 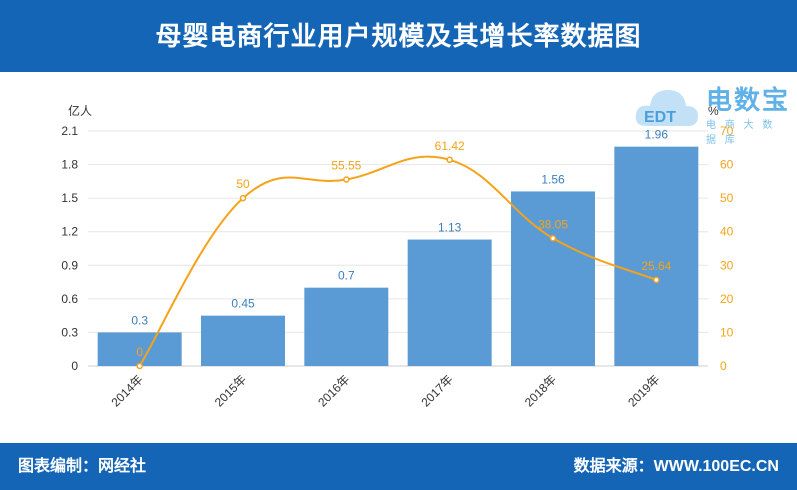 What do you see at coordinates (657, 135) in the screenshot?
I see `bar-value-label: 1.96` at bounding box center [657, 135].